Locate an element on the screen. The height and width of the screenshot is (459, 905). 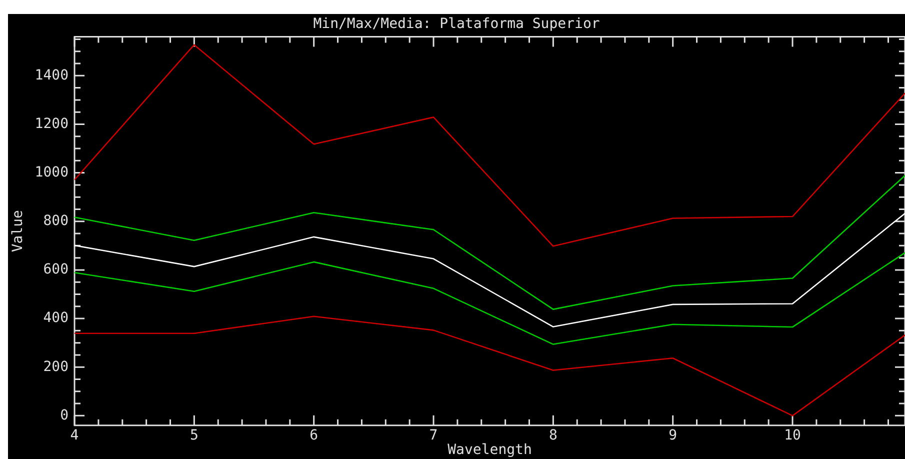
x-axis-title: Wavelength is located at coordinates (490, 450).